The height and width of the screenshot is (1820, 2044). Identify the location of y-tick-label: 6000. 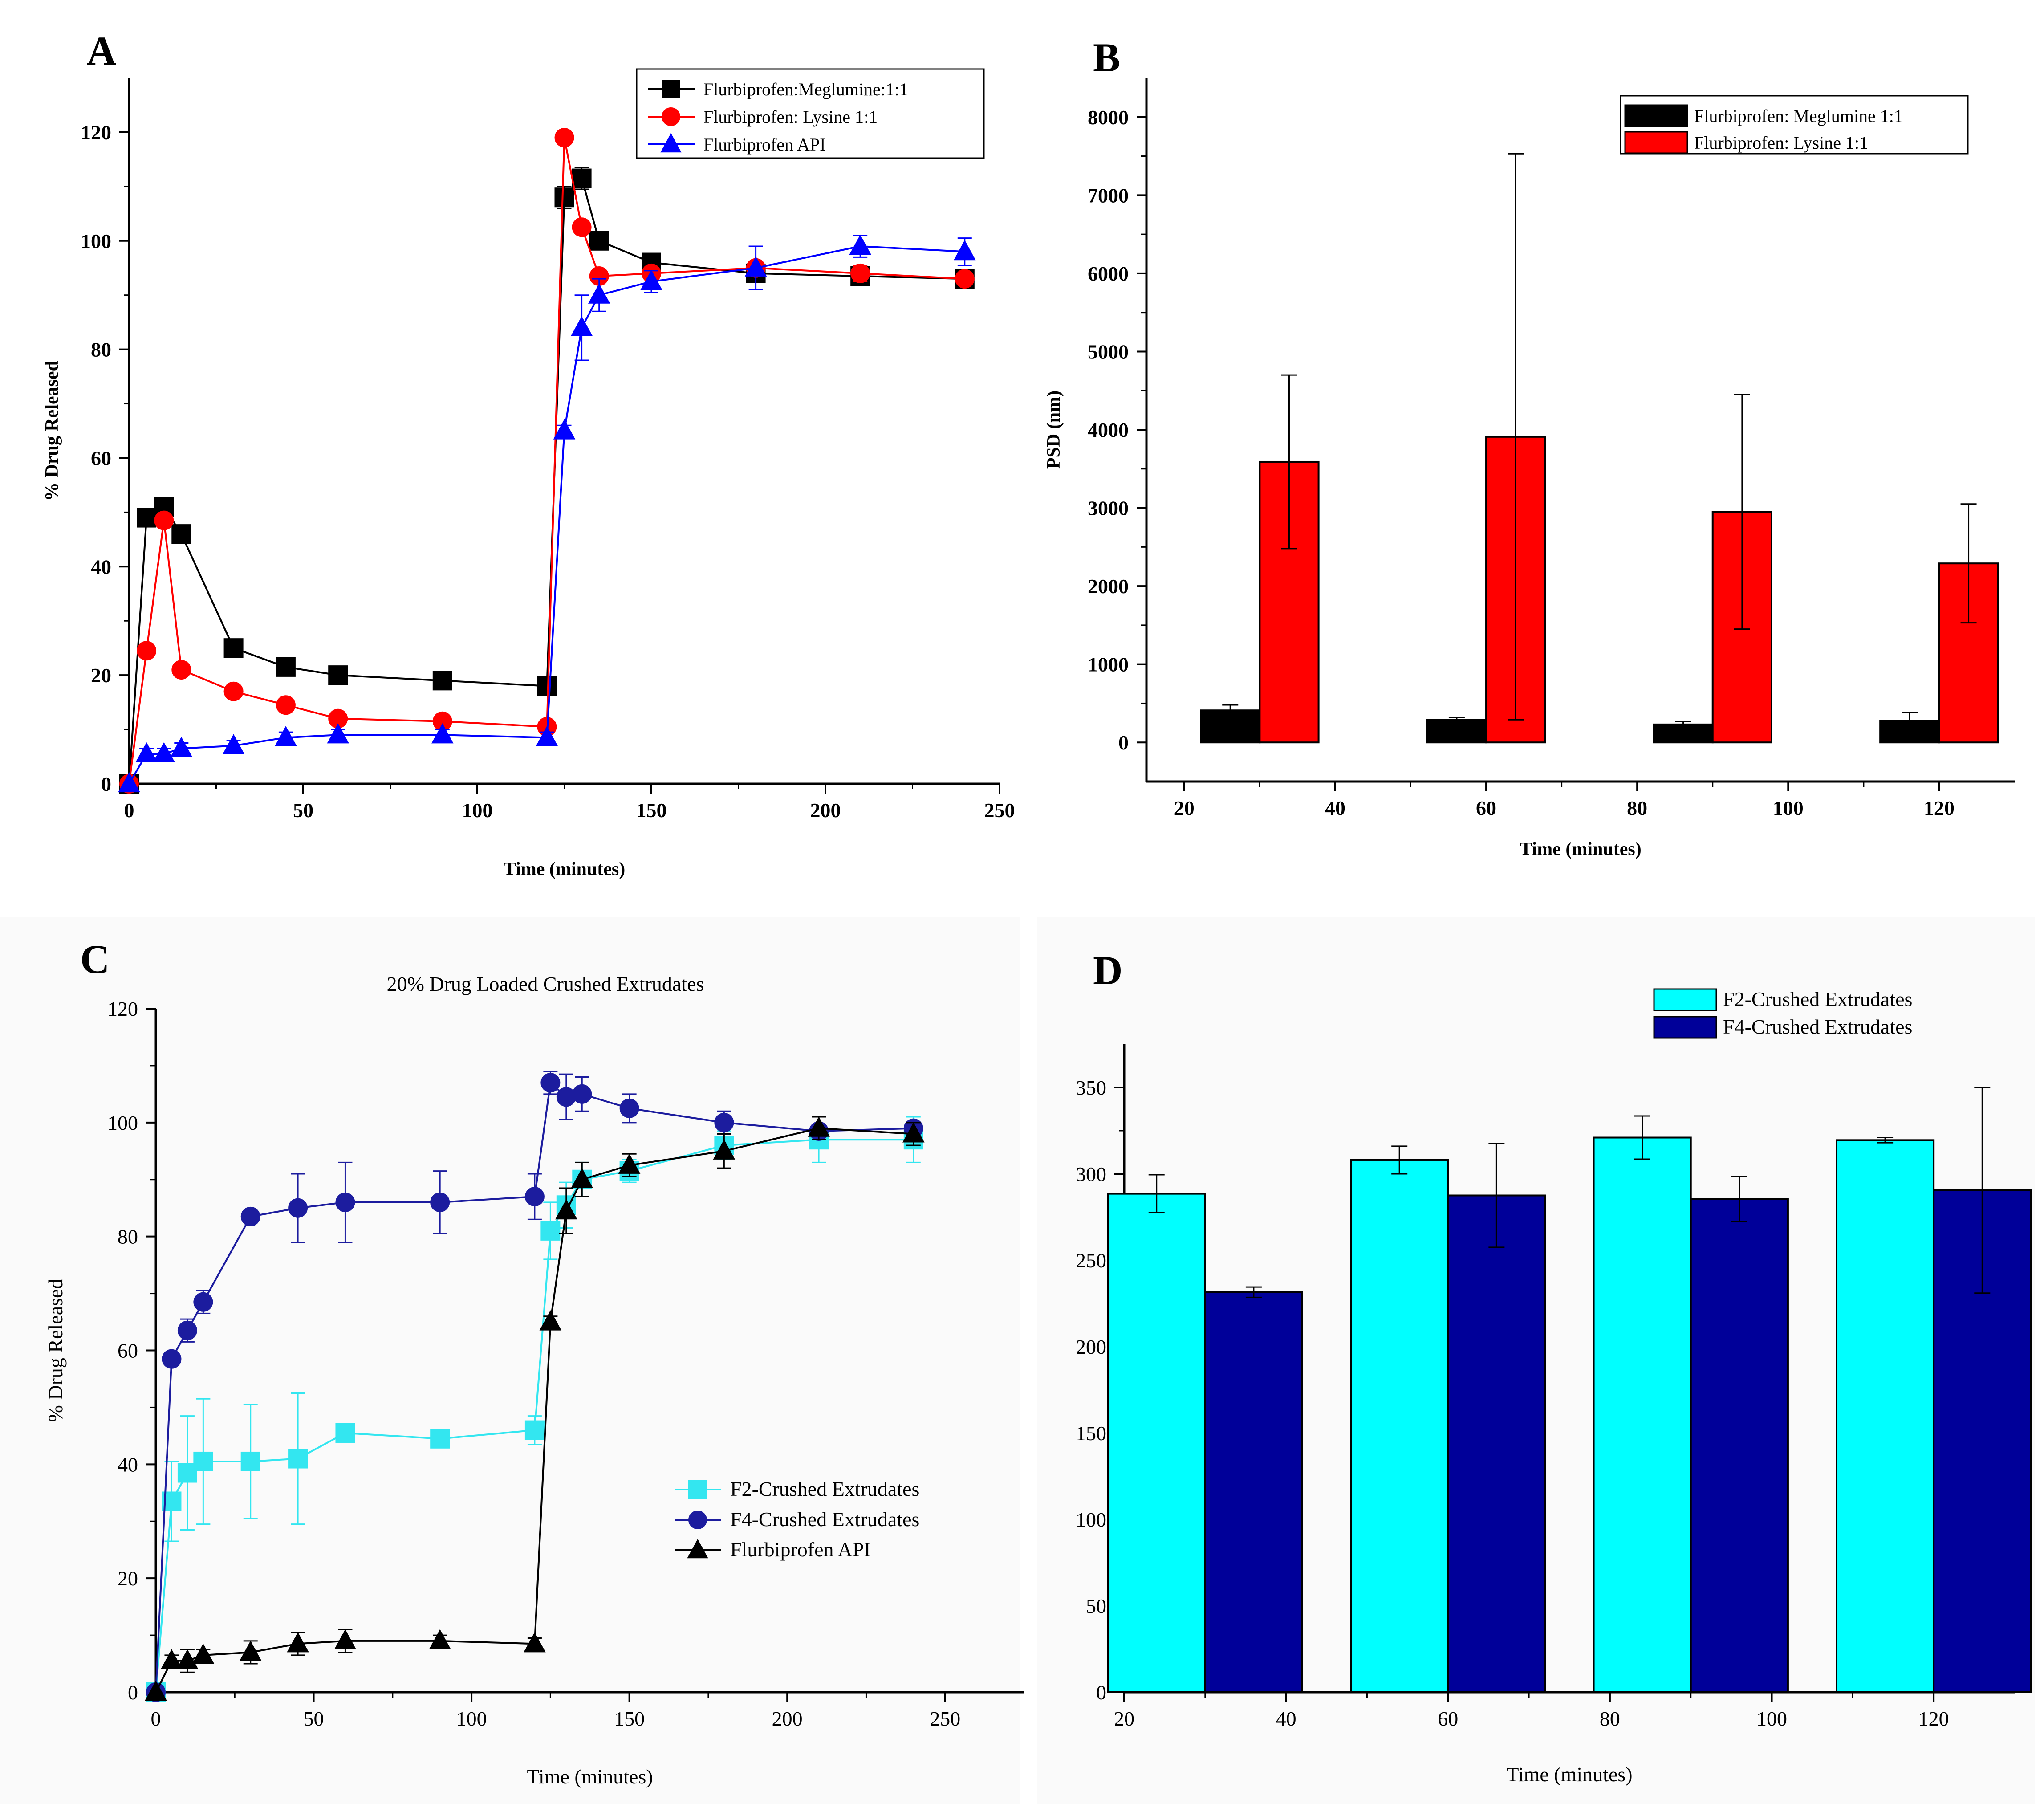
(1108, 273).